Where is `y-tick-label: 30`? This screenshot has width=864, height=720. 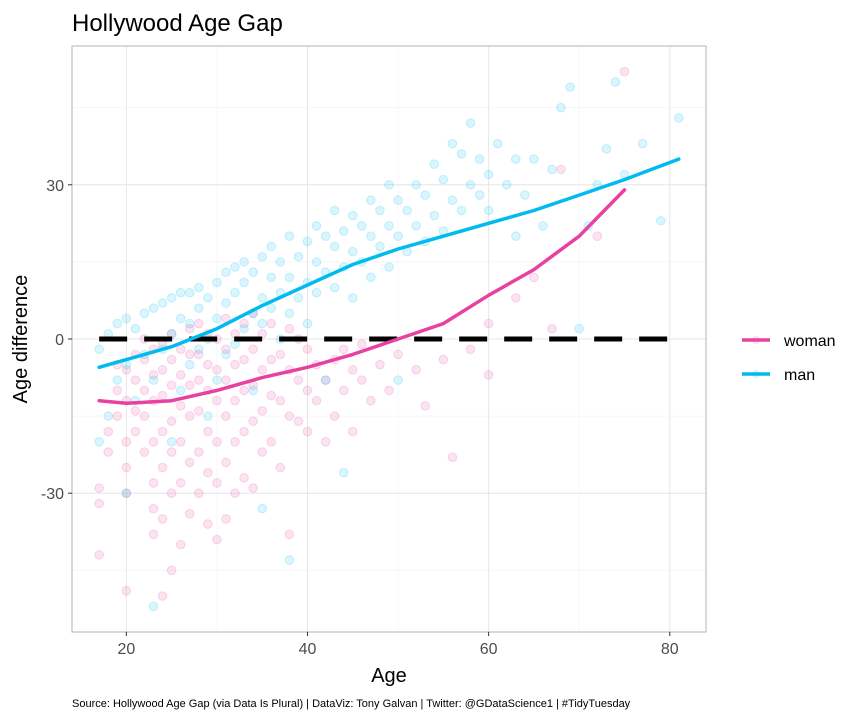 y-tick-label: 30 is located at coordinates (55, 186).